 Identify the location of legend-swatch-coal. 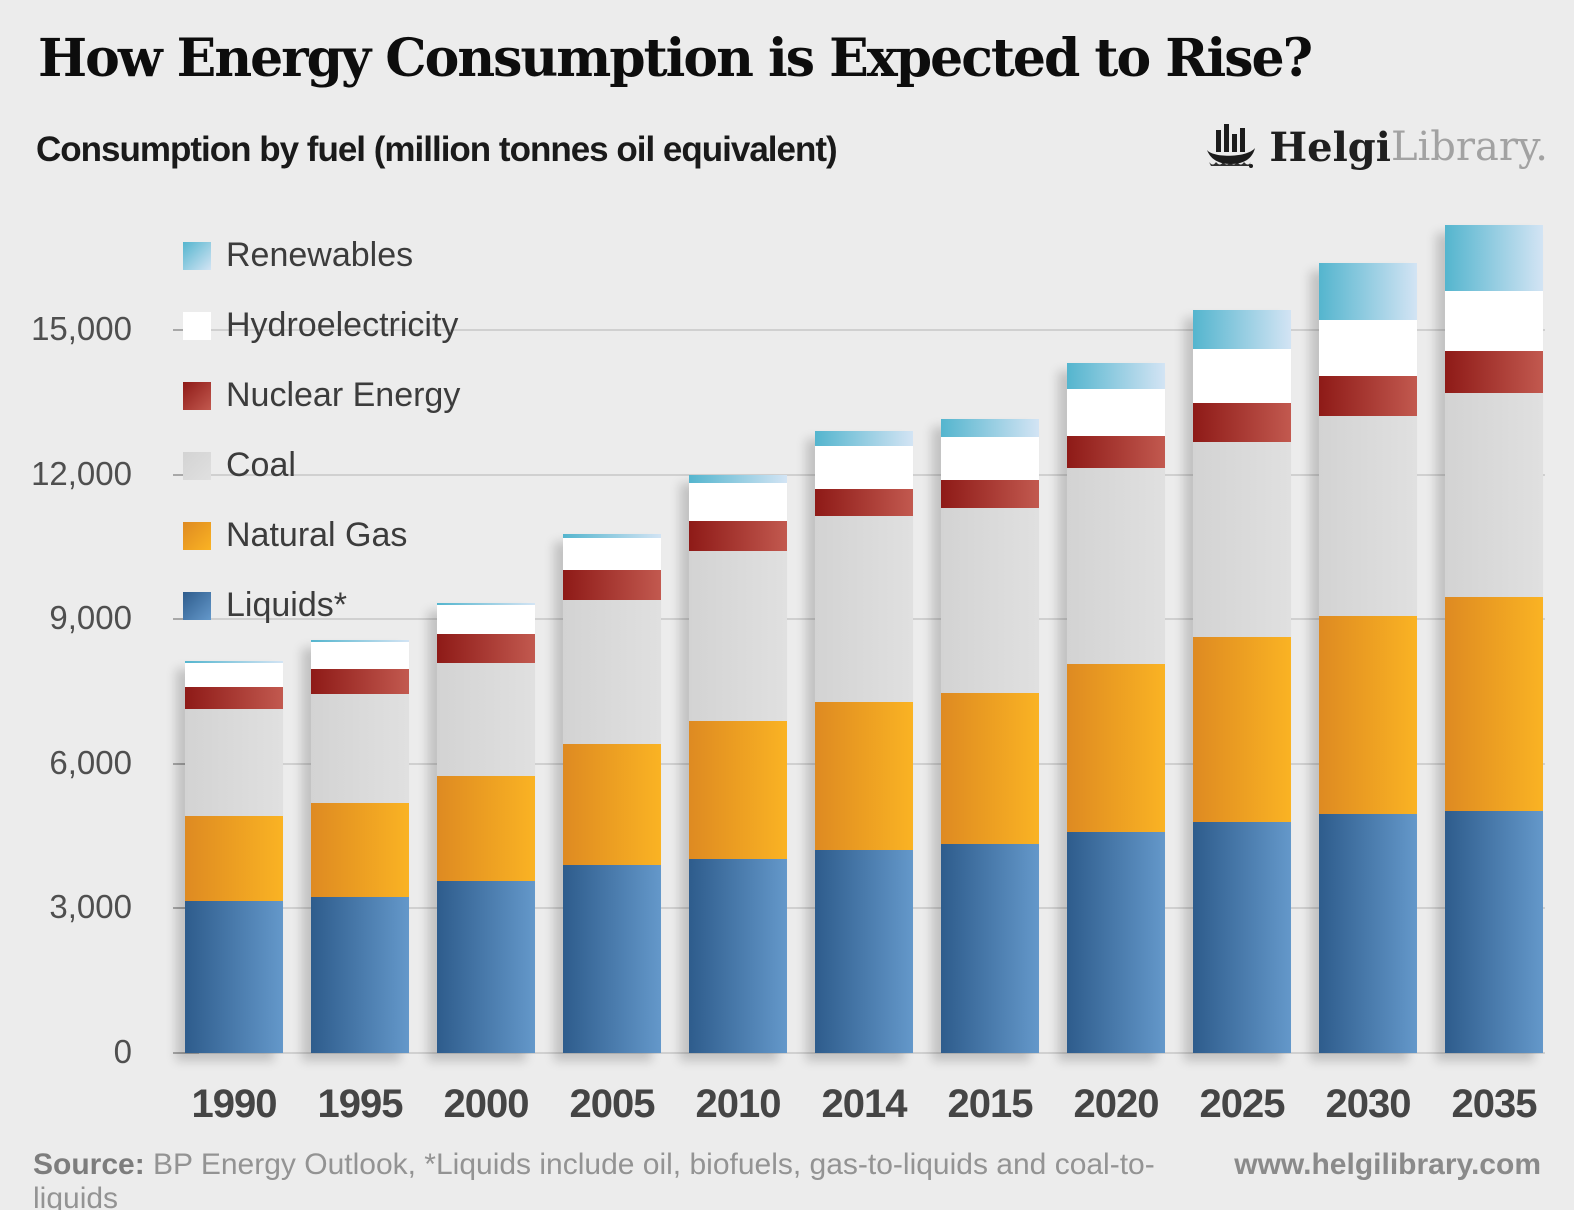
(197, 465).